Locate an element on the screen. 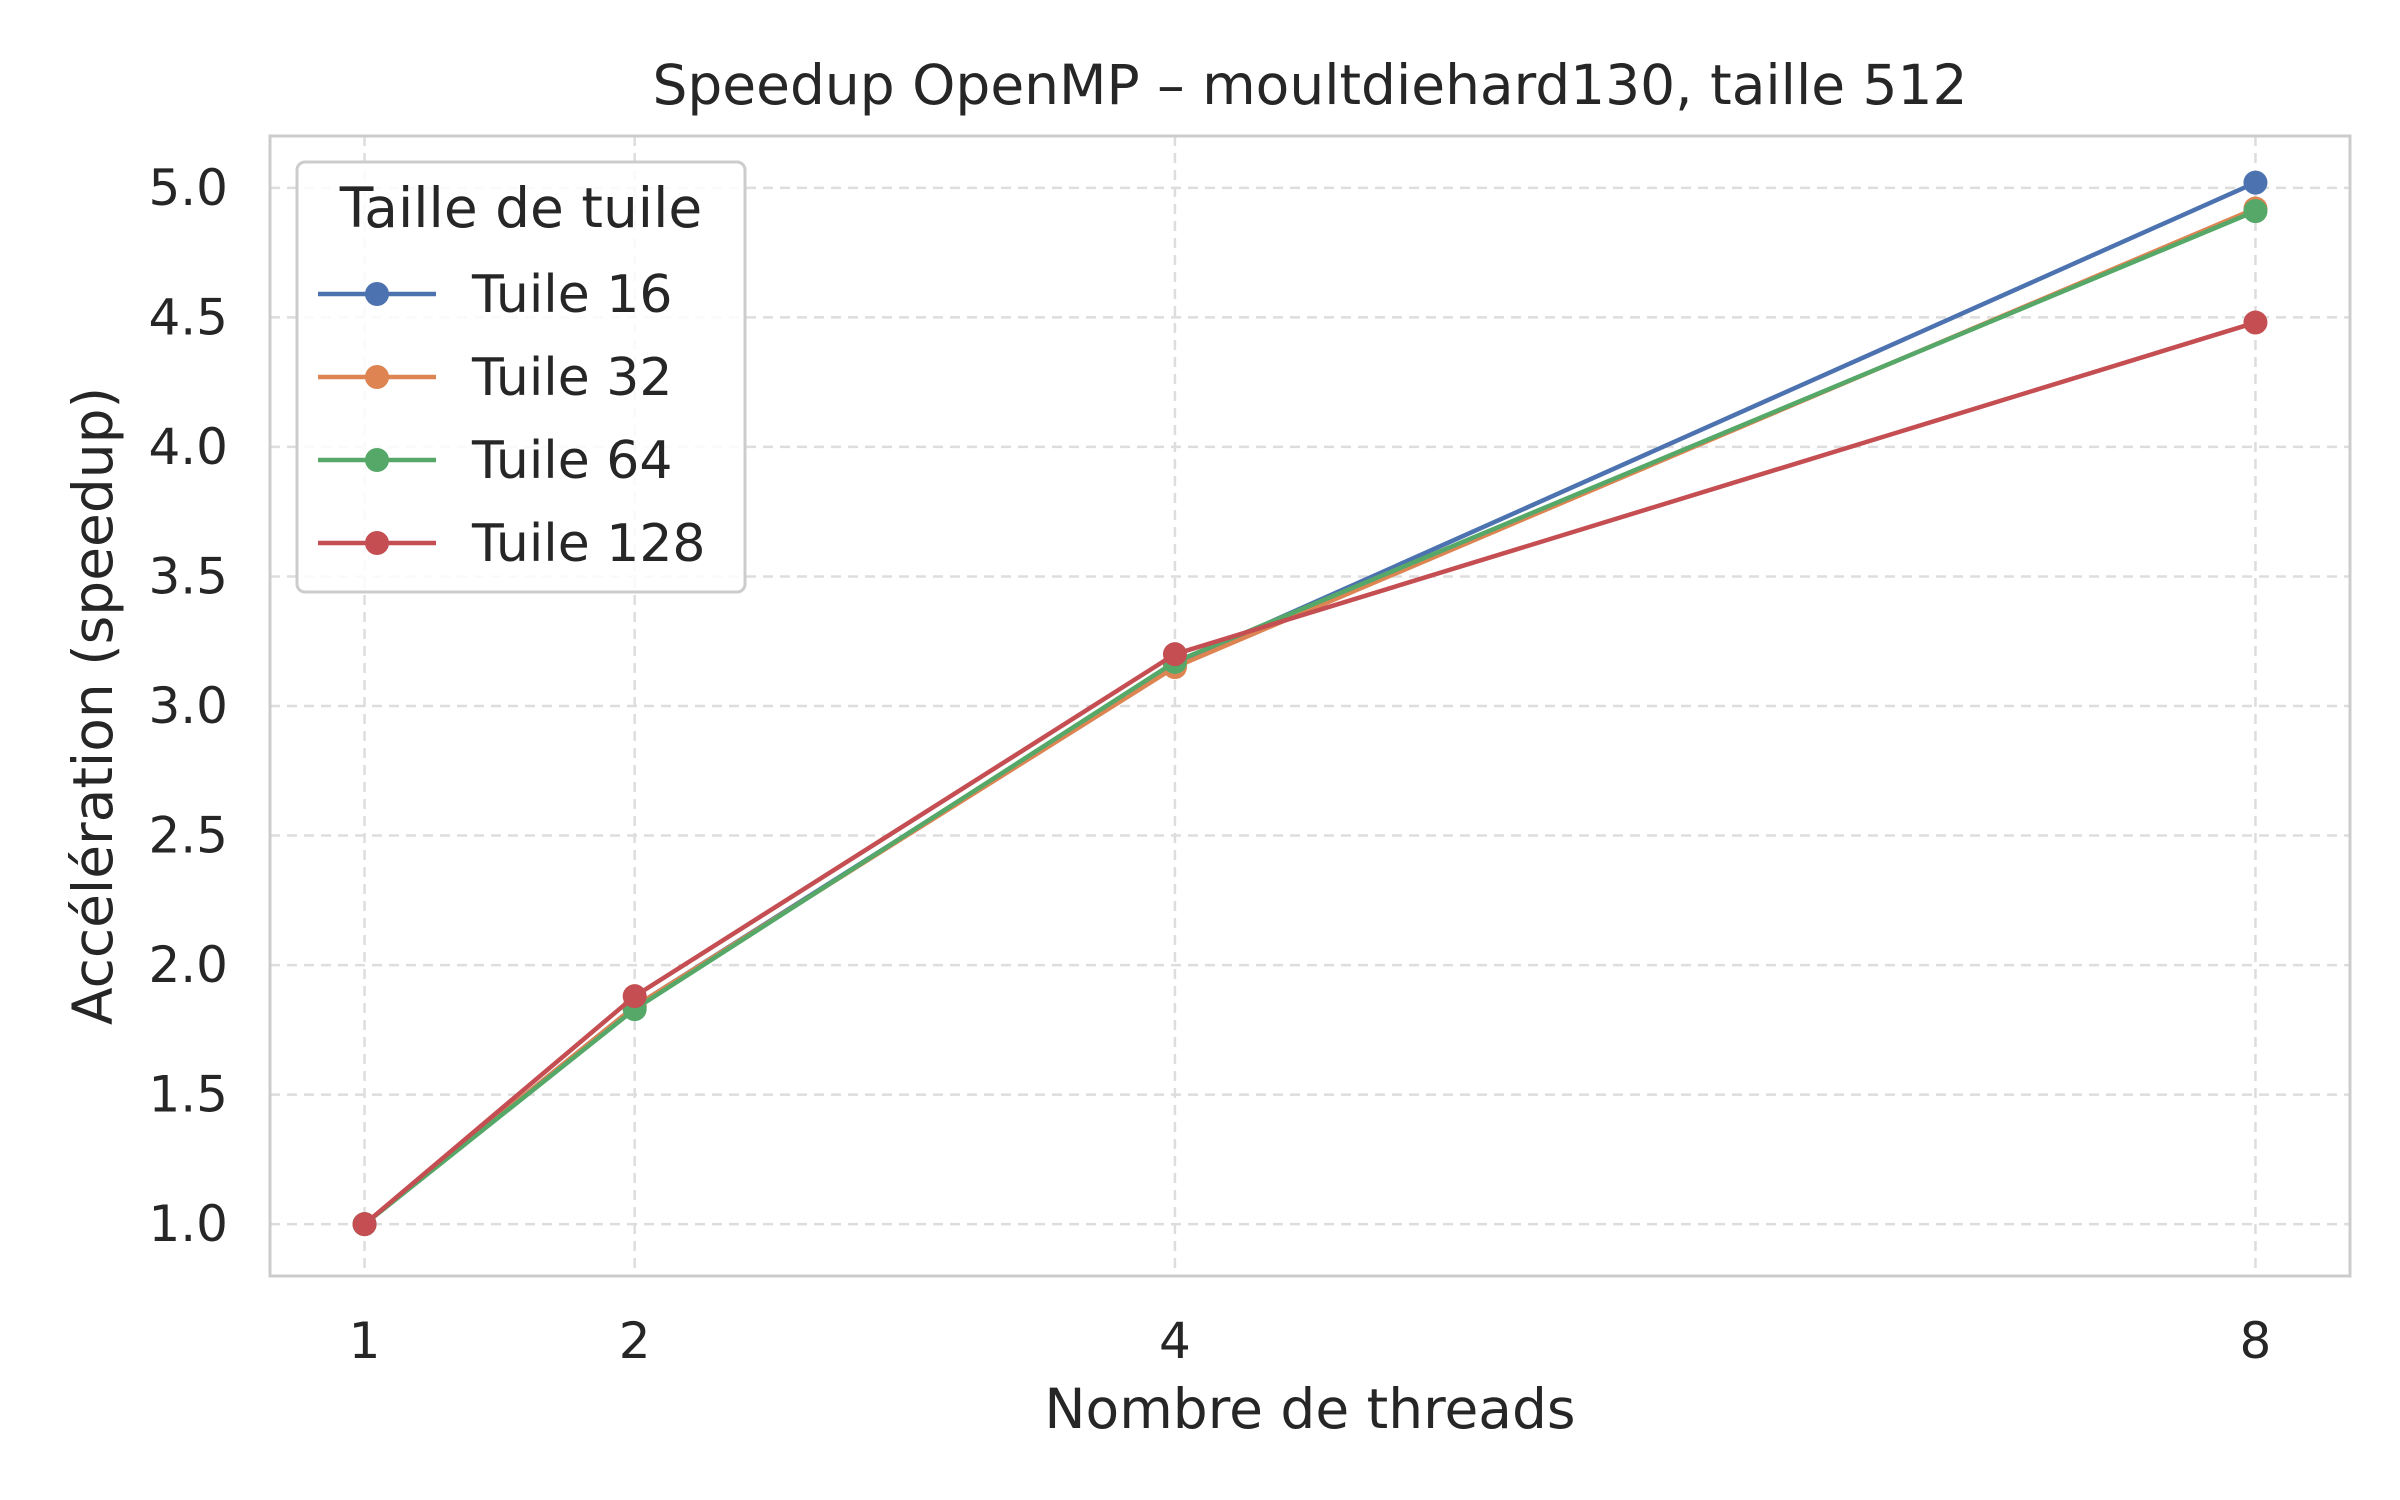  legend-label: Tuile 128 is located at coordinates (588, 544).